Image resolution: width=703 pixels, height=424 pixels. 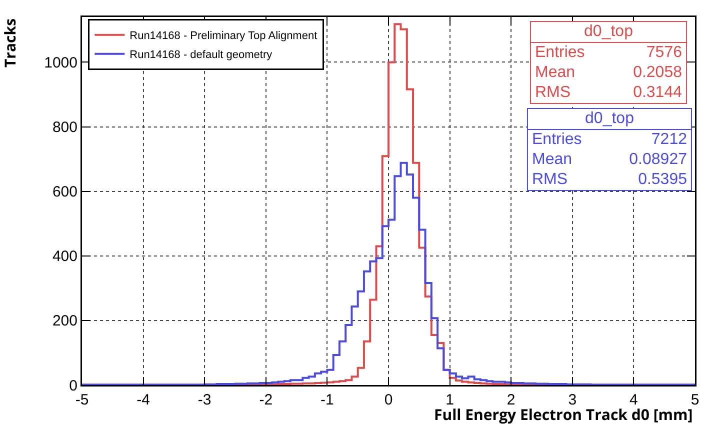 What do you see at coordinates (609, 139) in the screenshot?
I see `text: Entries 7212` at bounding box center [609, 139].